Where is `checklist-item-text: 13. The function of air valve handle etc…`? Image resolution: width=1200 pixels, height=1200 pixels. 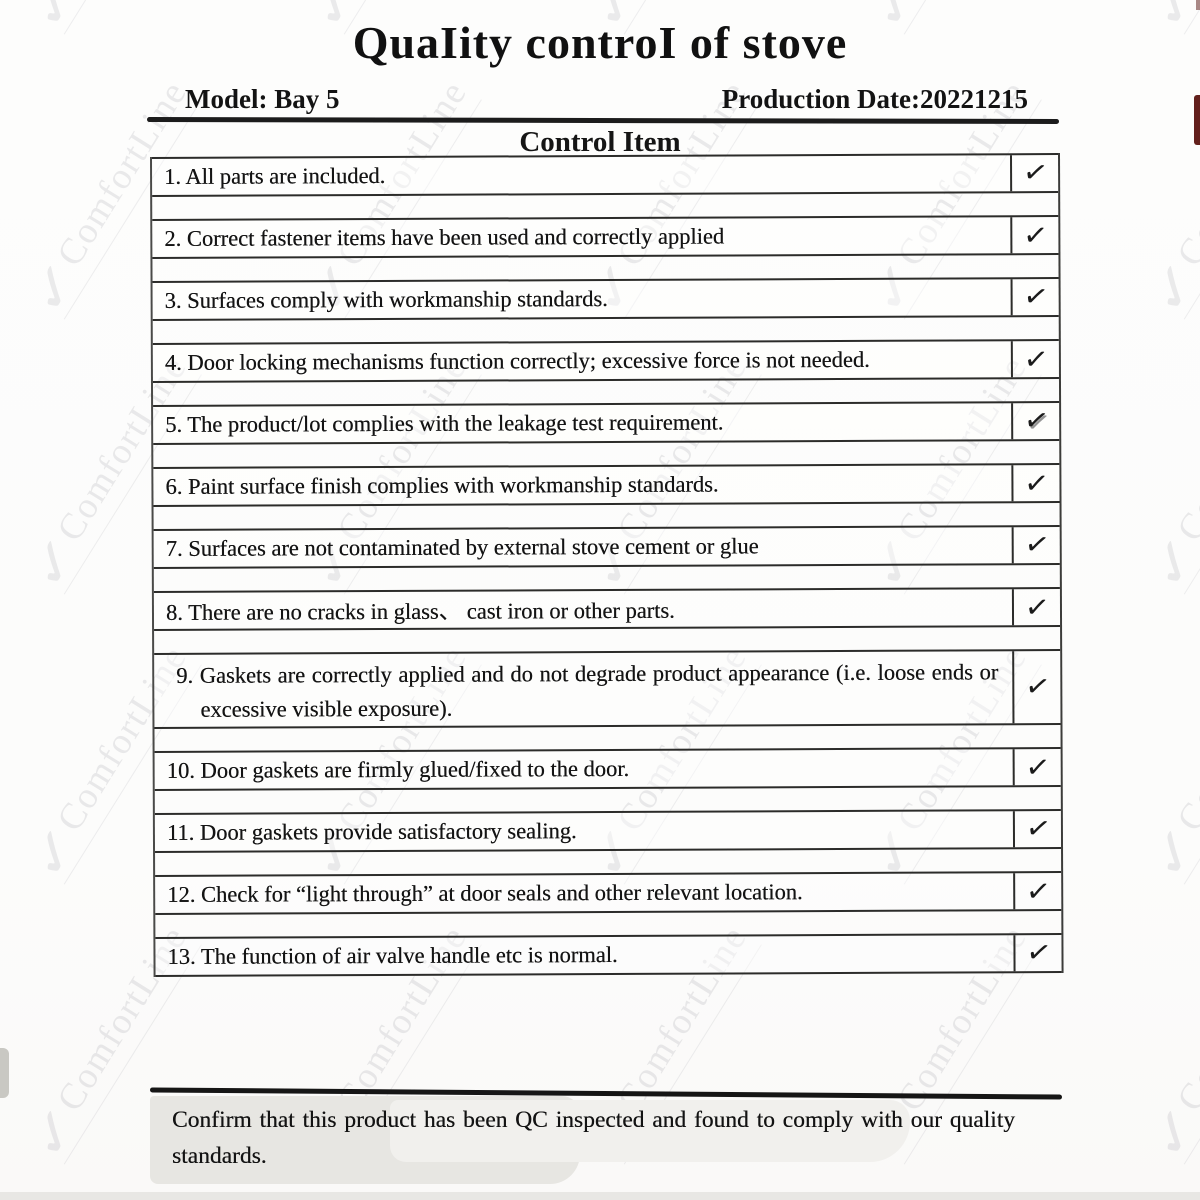
checklist-item-text: 13. The function of air valve handle etc… is located at coordinates (392, 955).